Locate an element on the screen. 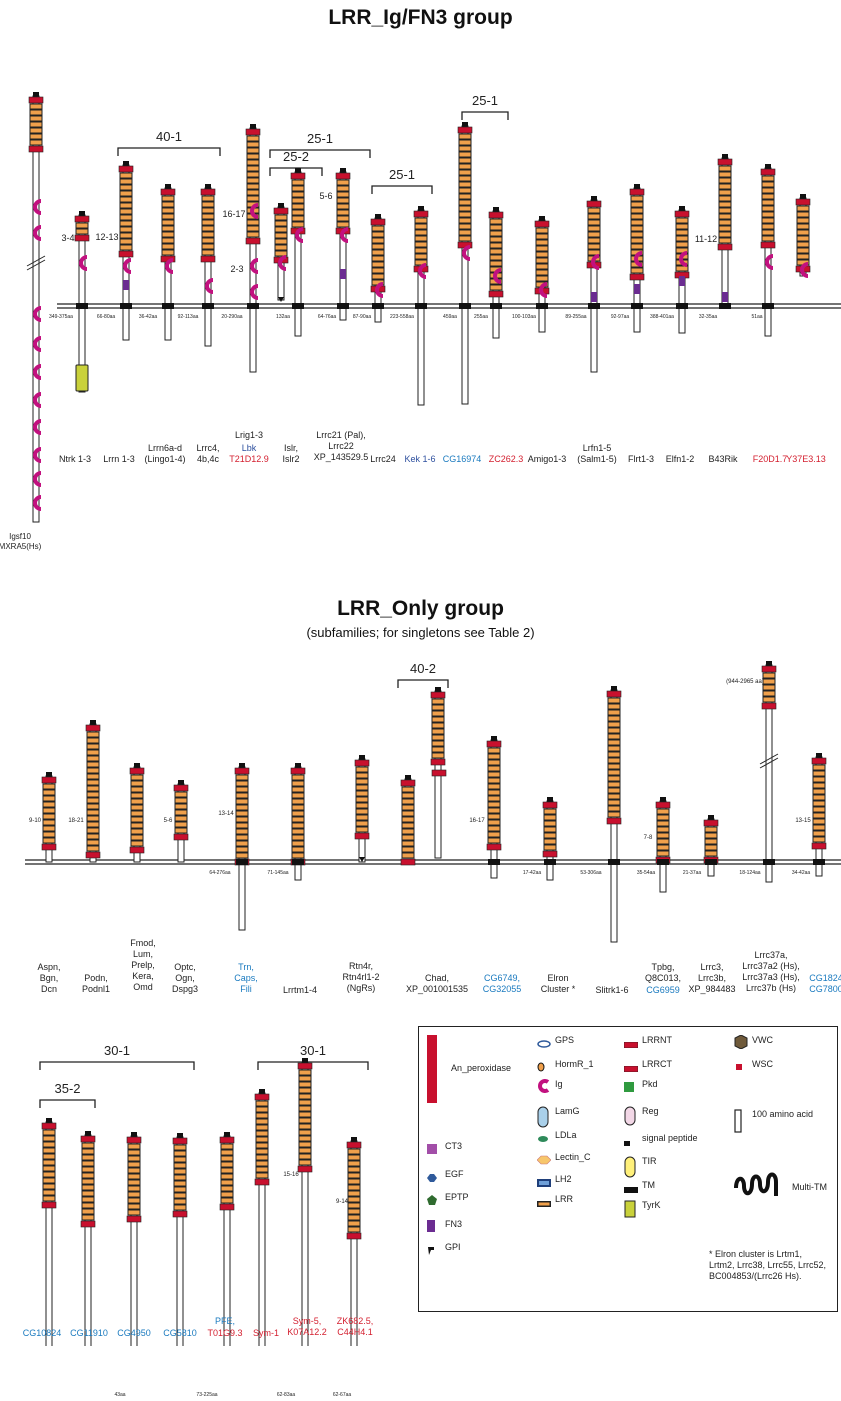 This screenshot has height=1401, width=841. label-line: Podn, is located at coordinates (96, 978).